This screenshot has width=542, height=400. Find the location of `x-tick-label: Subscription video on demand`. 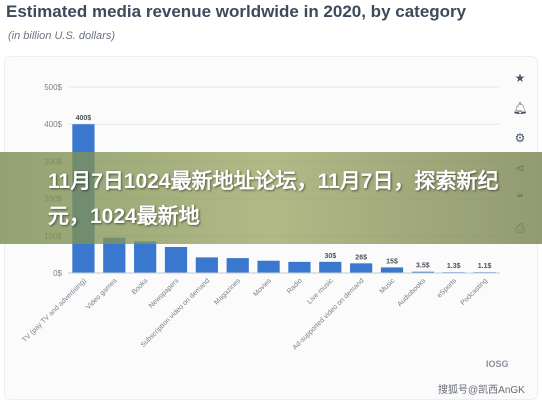

x-tick-label: Subscription video on demand is located at coordinates (176, 313).